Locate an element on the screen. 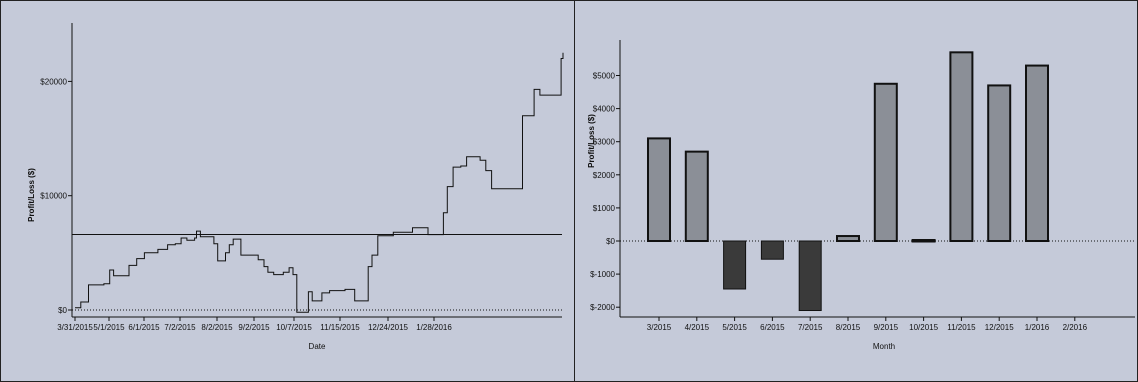  x-tick-label: 1/28/2016 is located at coordinates (434, 327).